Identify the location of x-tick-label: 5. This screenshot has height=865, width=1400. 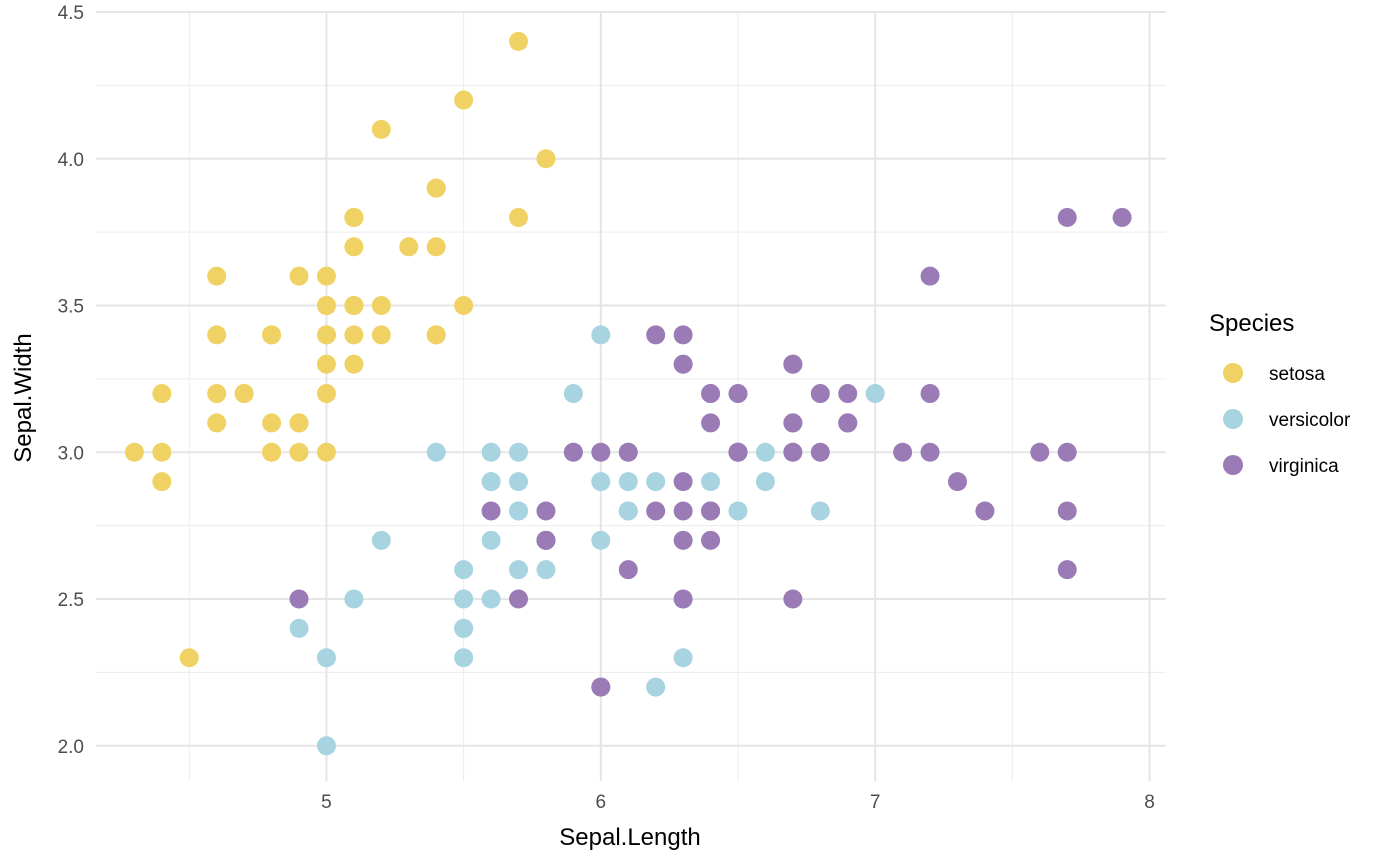
(326, 802).